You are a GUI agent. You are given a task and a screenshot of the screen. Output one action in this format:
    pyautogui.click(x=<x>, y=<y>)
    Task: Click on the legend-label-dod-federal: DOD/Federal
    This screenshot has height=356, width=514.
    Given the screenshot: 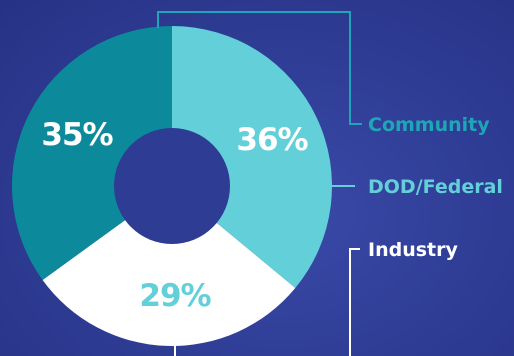 What is the action you would take?
    pyautogui.click(x=435, y=187)
    